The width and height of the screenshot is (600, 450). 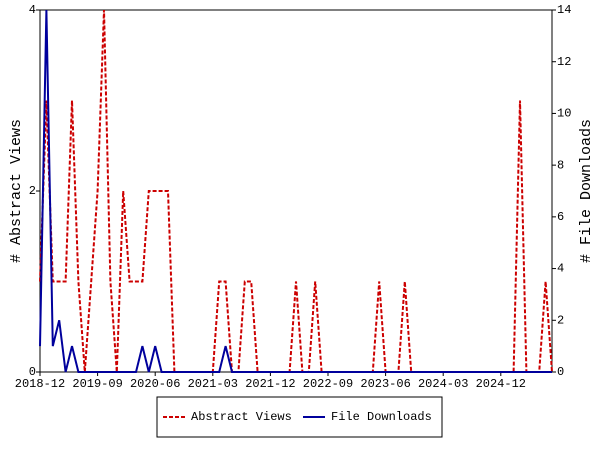 I want to click on y-tick-label: 2, so click(x=32, y=191).